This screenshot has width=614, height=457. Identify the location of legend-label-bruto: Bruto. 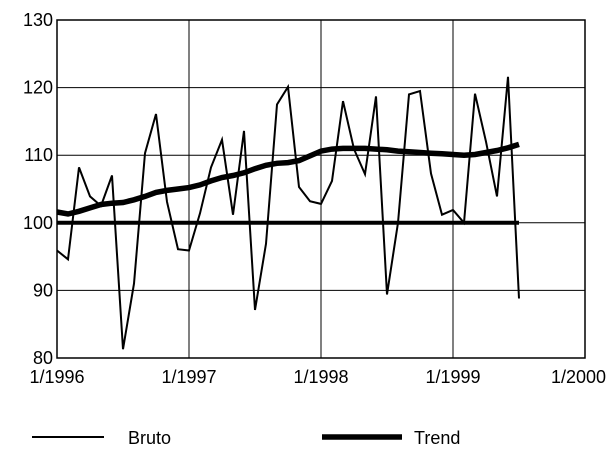
(149, 438).